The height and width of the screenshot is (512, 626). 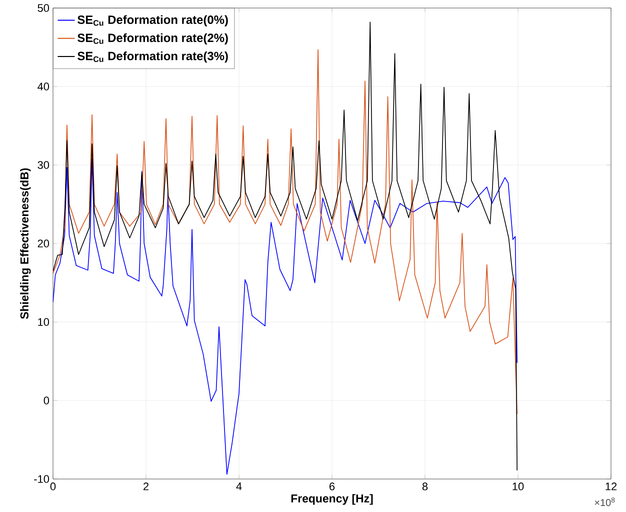 What do you see at coordinates (153, 38) in the screenshot?
I see `legend-label: SE$_{Cu}$ Deformation rate(2%)` at bounding box center [153, 38].